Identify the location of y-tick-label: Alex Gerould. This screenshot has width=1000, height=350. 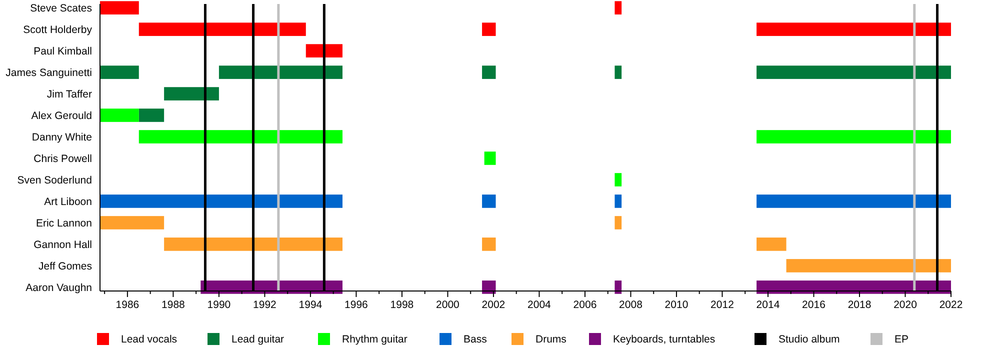
(61, 116).